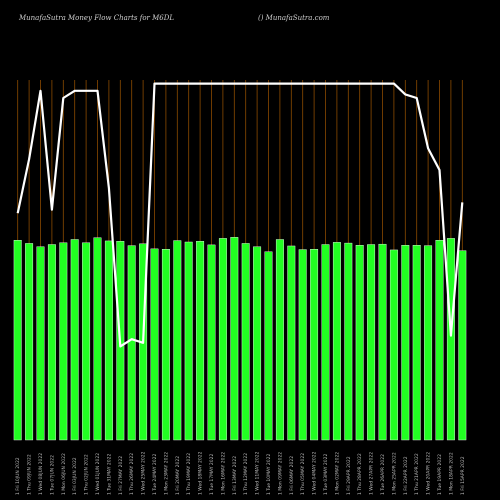 Image resolution: width=500 pixels, height=500 pixels. What do you see at coordinates (75, 476) in the screenshot?
I see `x-tick-label: 1 Fri 03JUN 2022` at bounding box center [75, 476].